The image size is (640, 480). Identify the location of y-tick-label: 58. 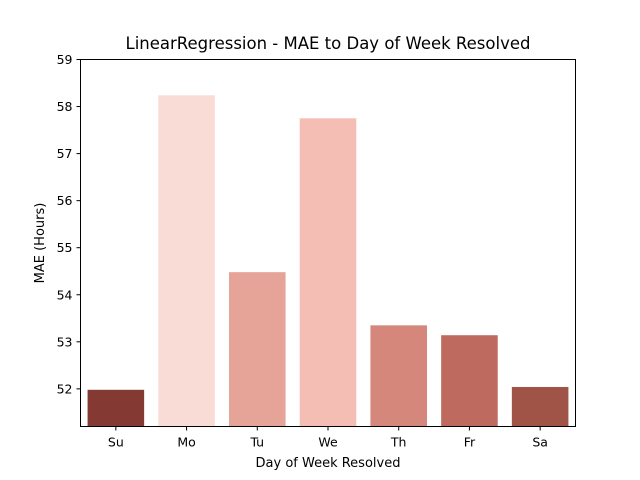
(65, 106).